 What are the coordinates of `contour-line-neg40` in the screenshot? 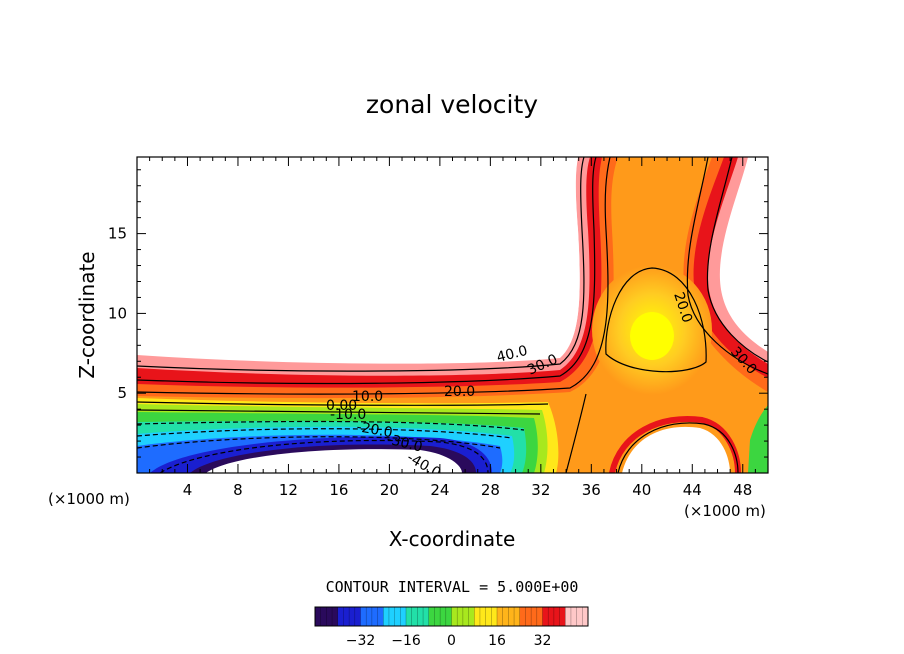 It's located at (324, 456).